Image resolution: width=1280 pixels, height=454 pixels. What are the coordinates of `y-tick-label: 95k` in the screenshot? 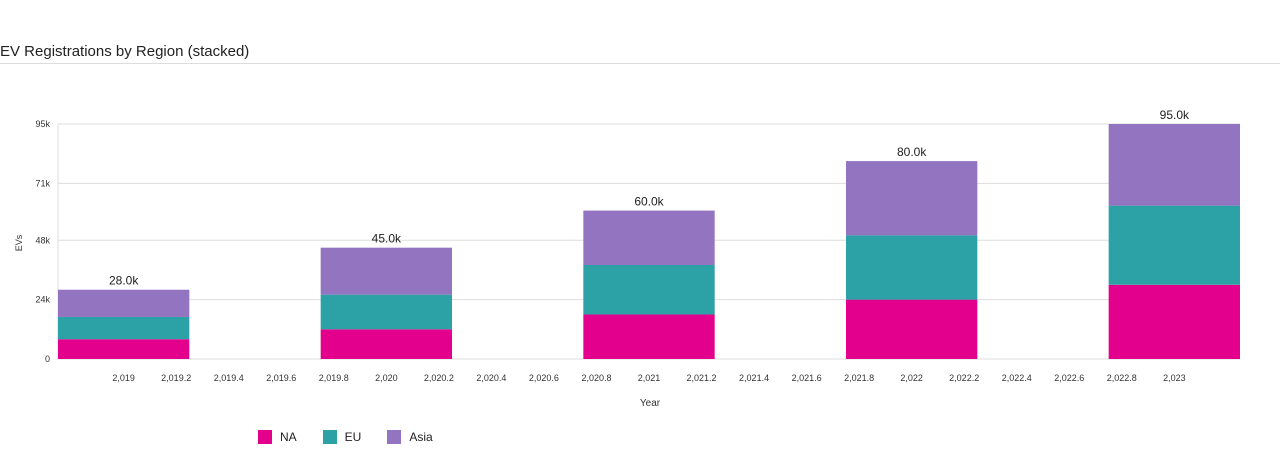 It's located at (42, 124).